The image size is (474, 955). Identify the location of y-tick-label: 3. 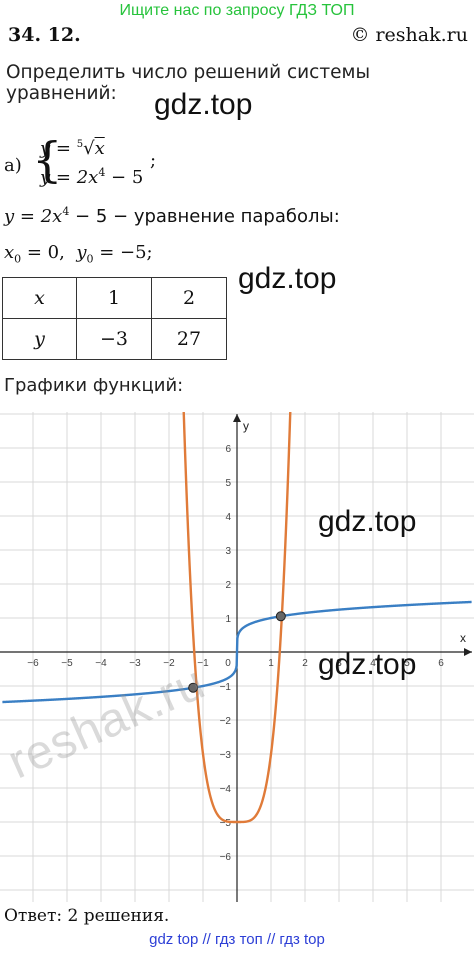
(228, 551).